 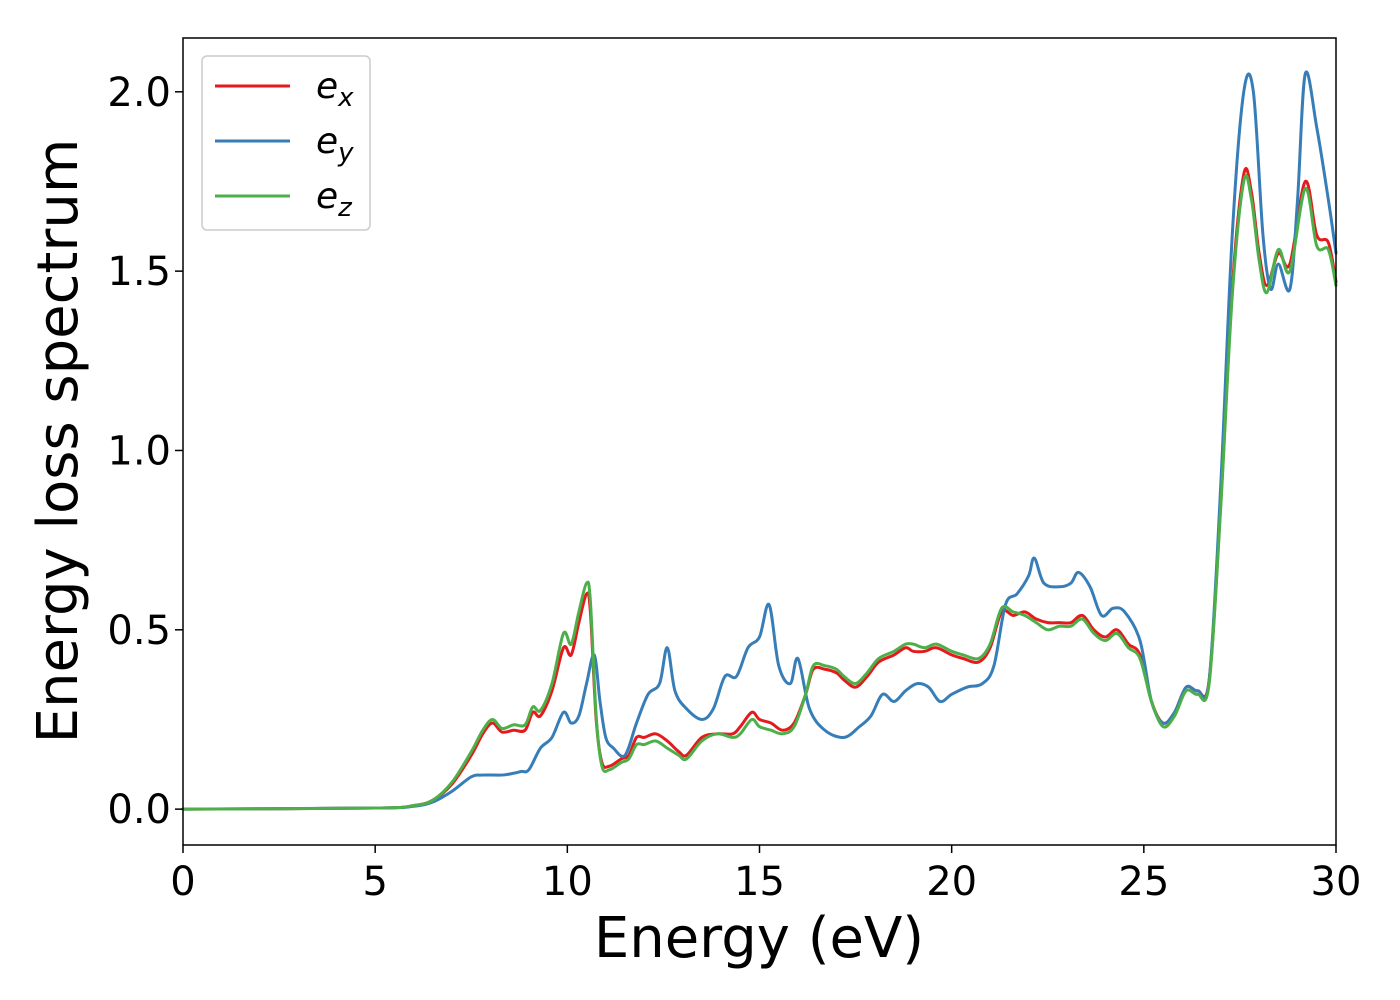 I want to click on legend-label-x: ex, so click(x=335, y=89).